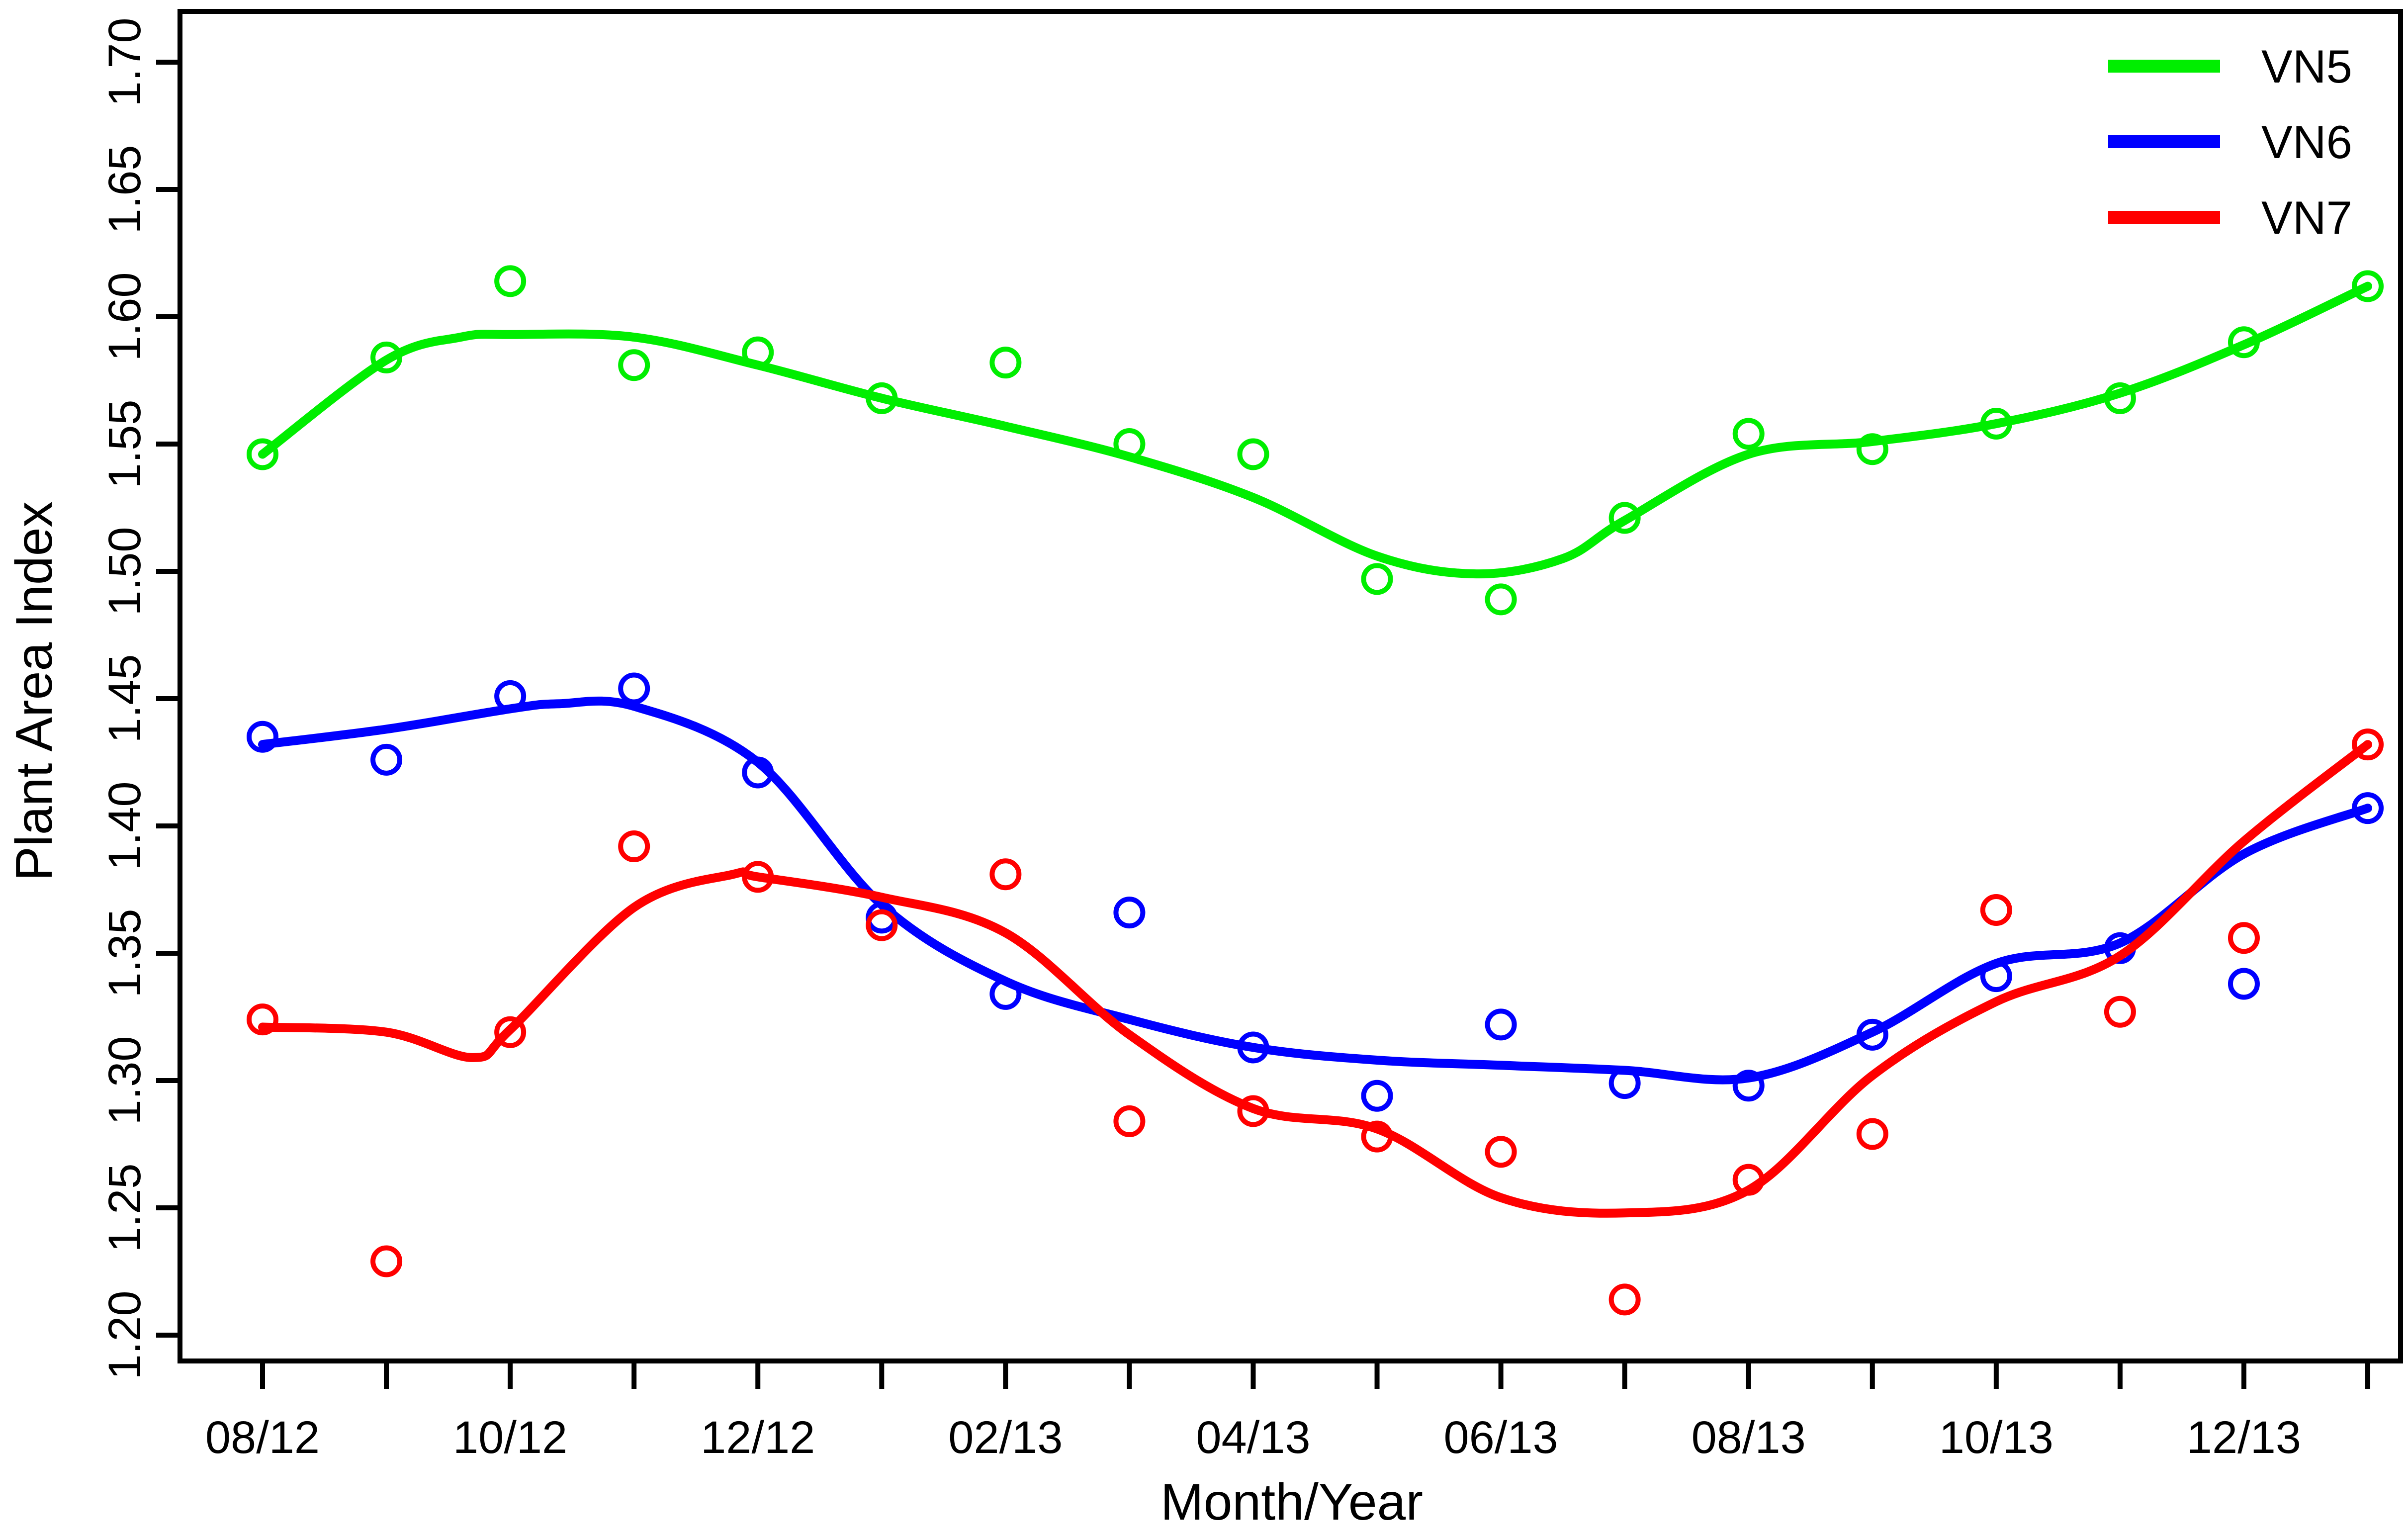  What do you see at coordinates (124, 571) in the screenshot?
I see `y-axis-tick-label: 1.50` at bounding box center [124, 571].